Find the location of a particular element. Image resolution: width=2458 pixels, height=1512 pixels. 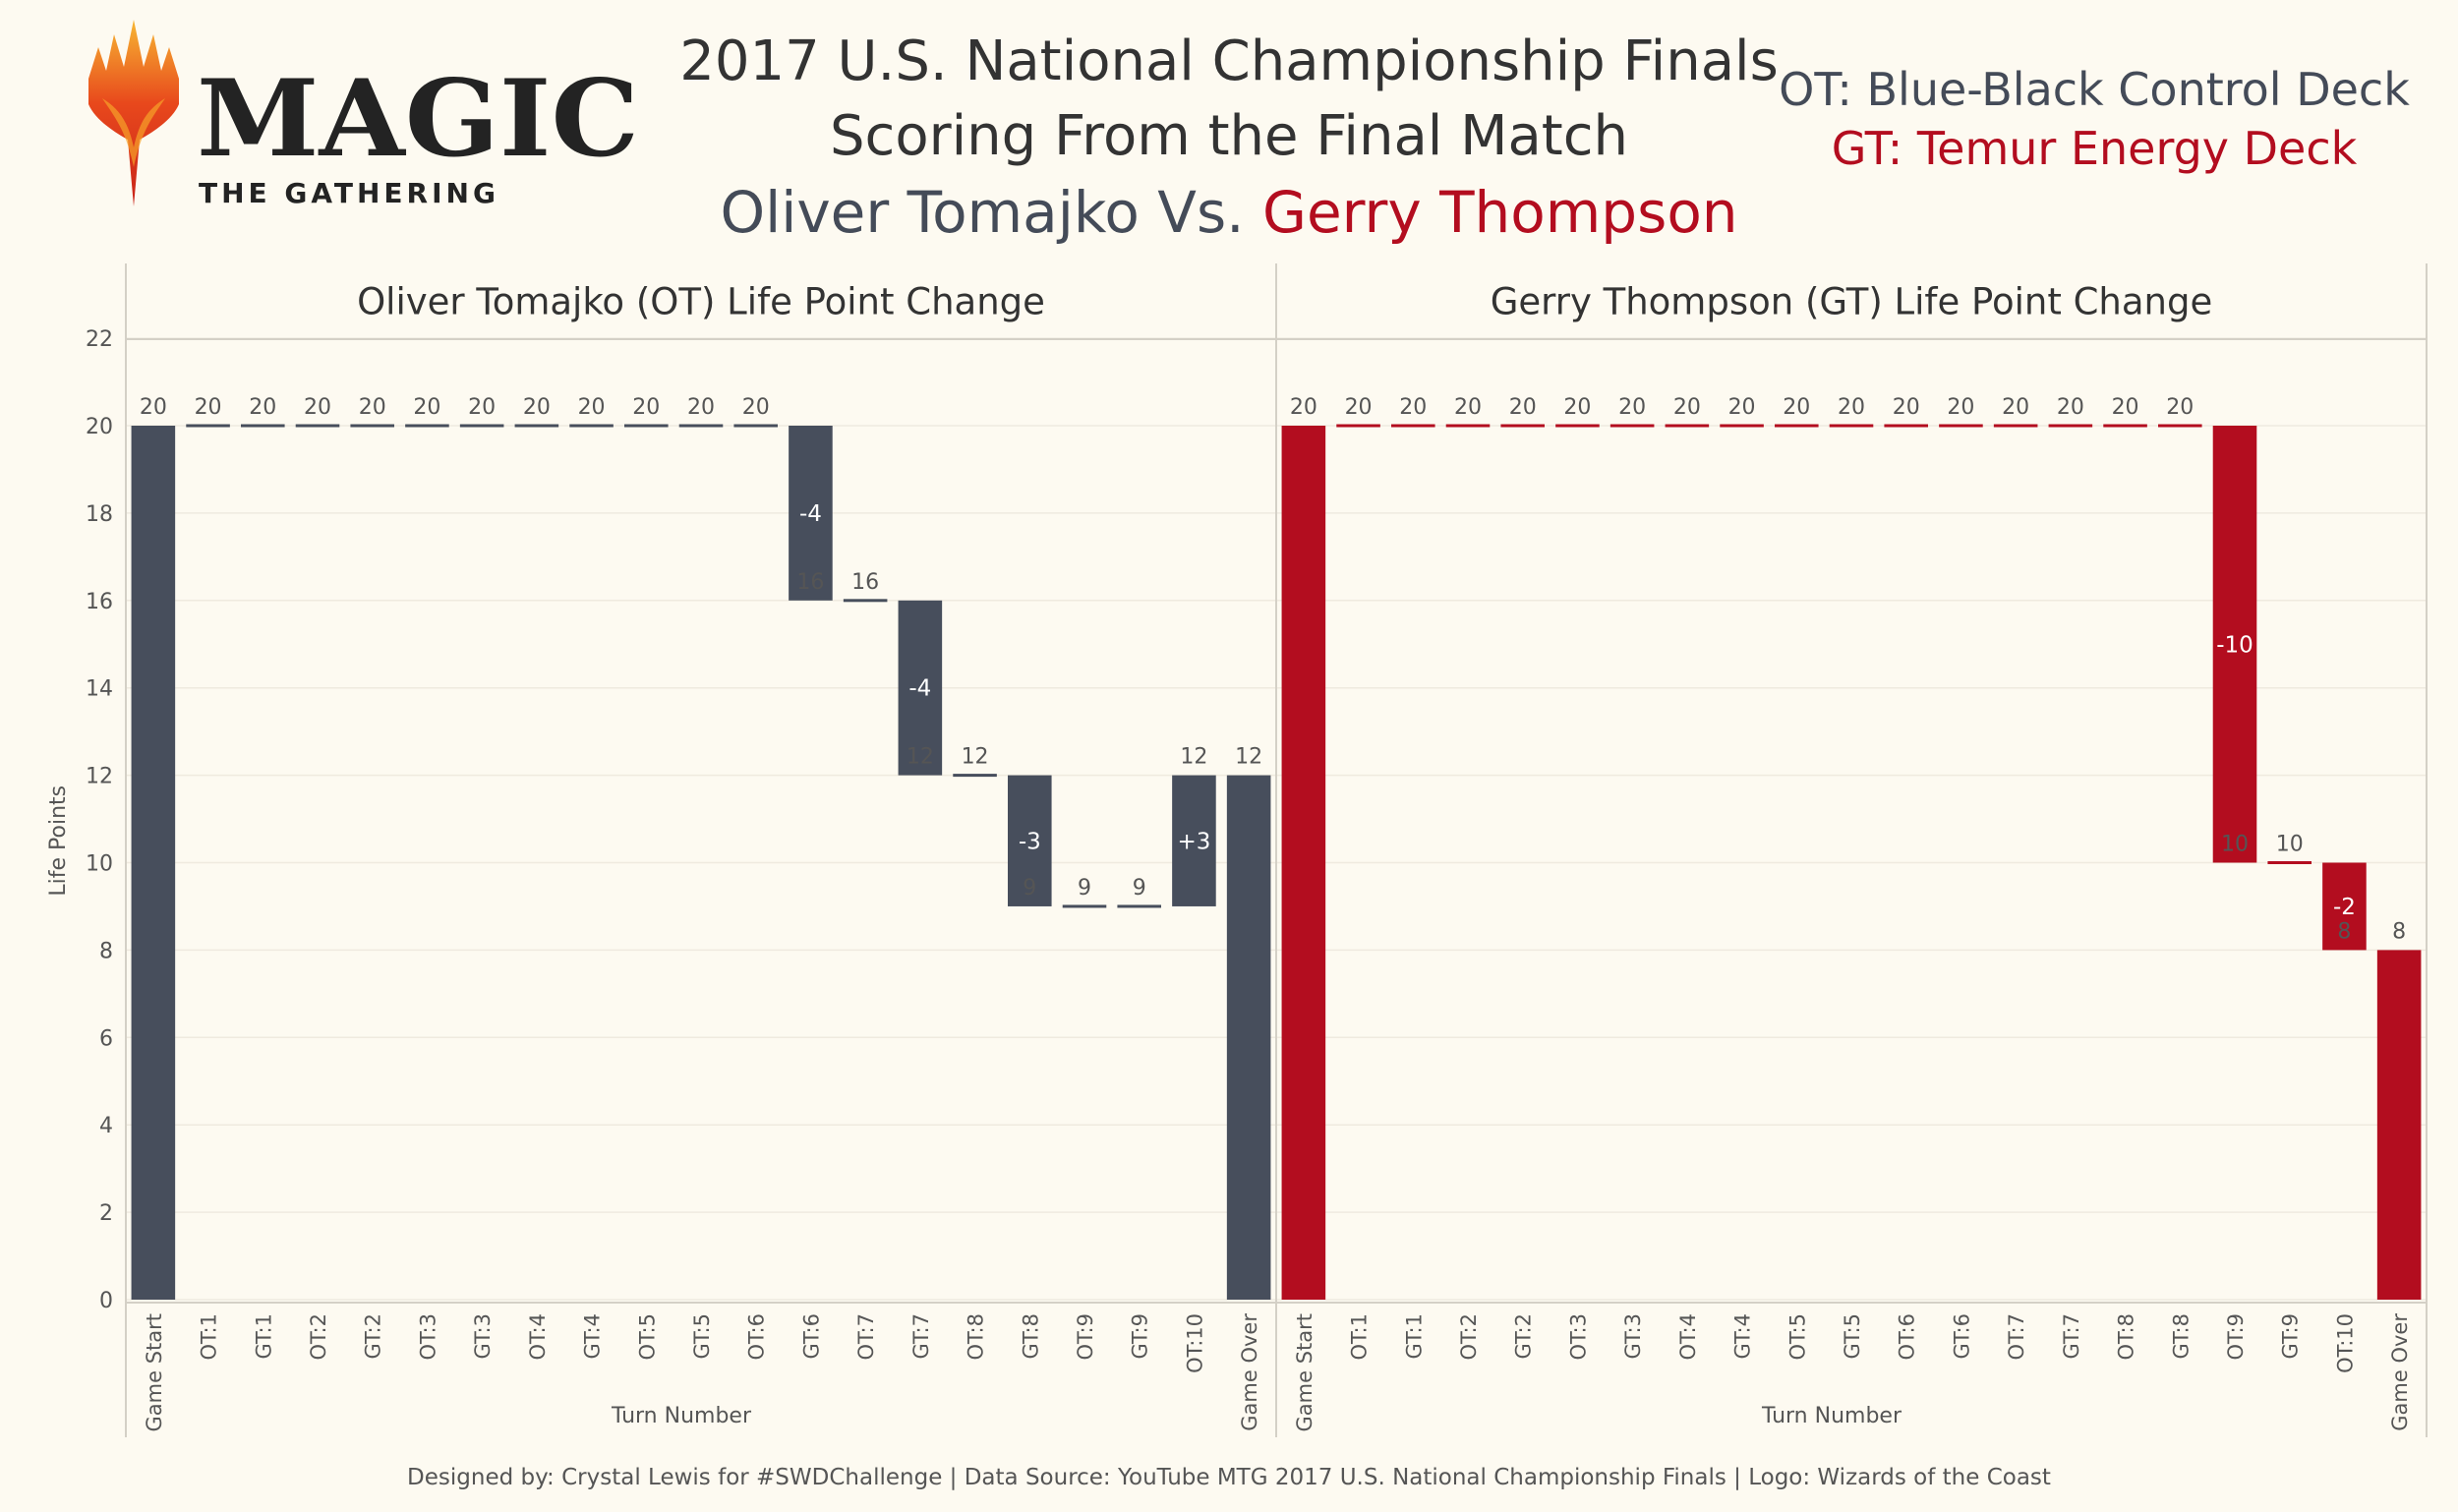

change-label: -2 is located at coordinates (2344, 907).